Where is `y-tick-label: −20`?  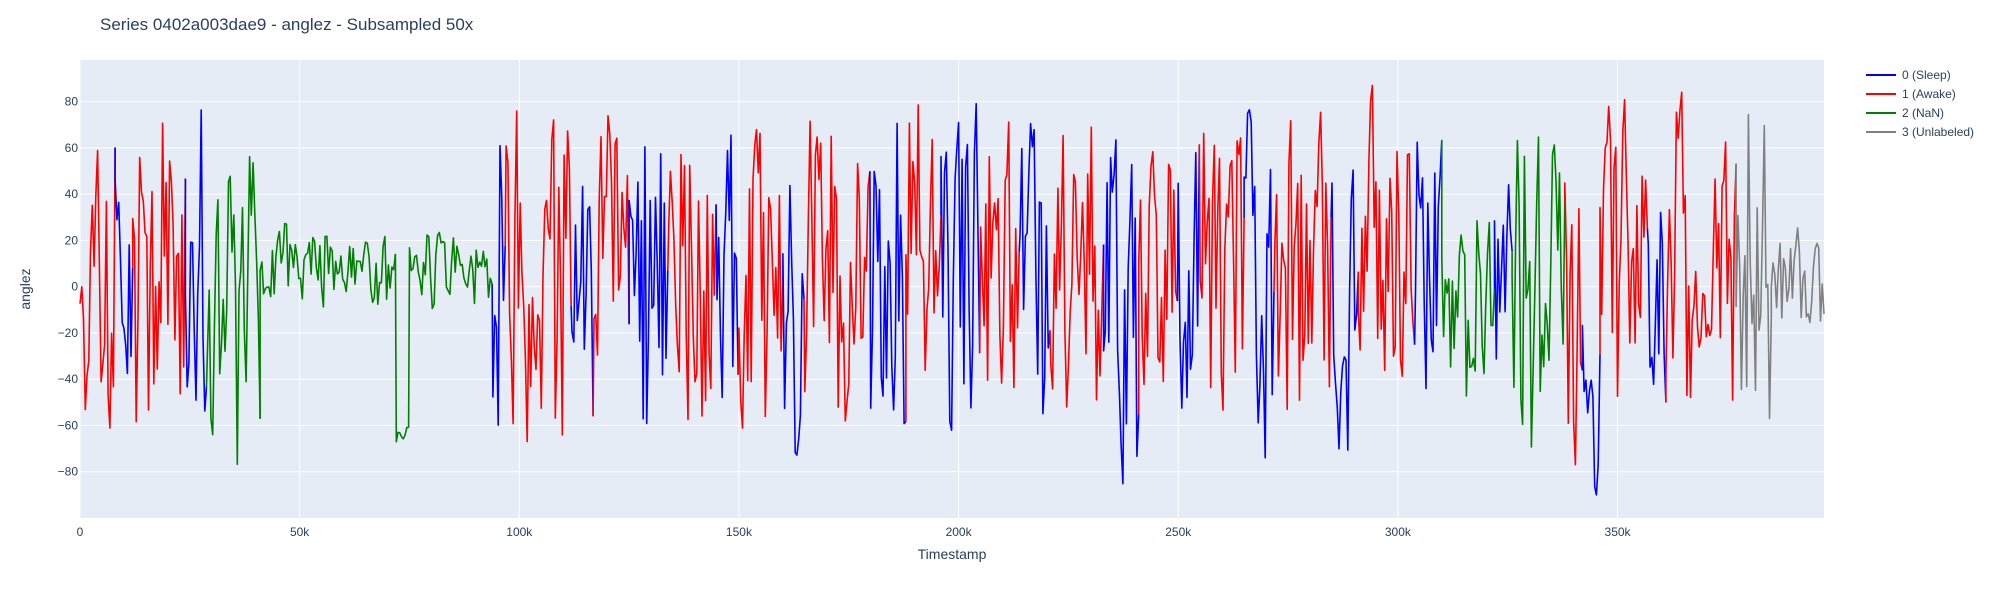 y-tick-label: −20 is located at coordinates (68, 333).